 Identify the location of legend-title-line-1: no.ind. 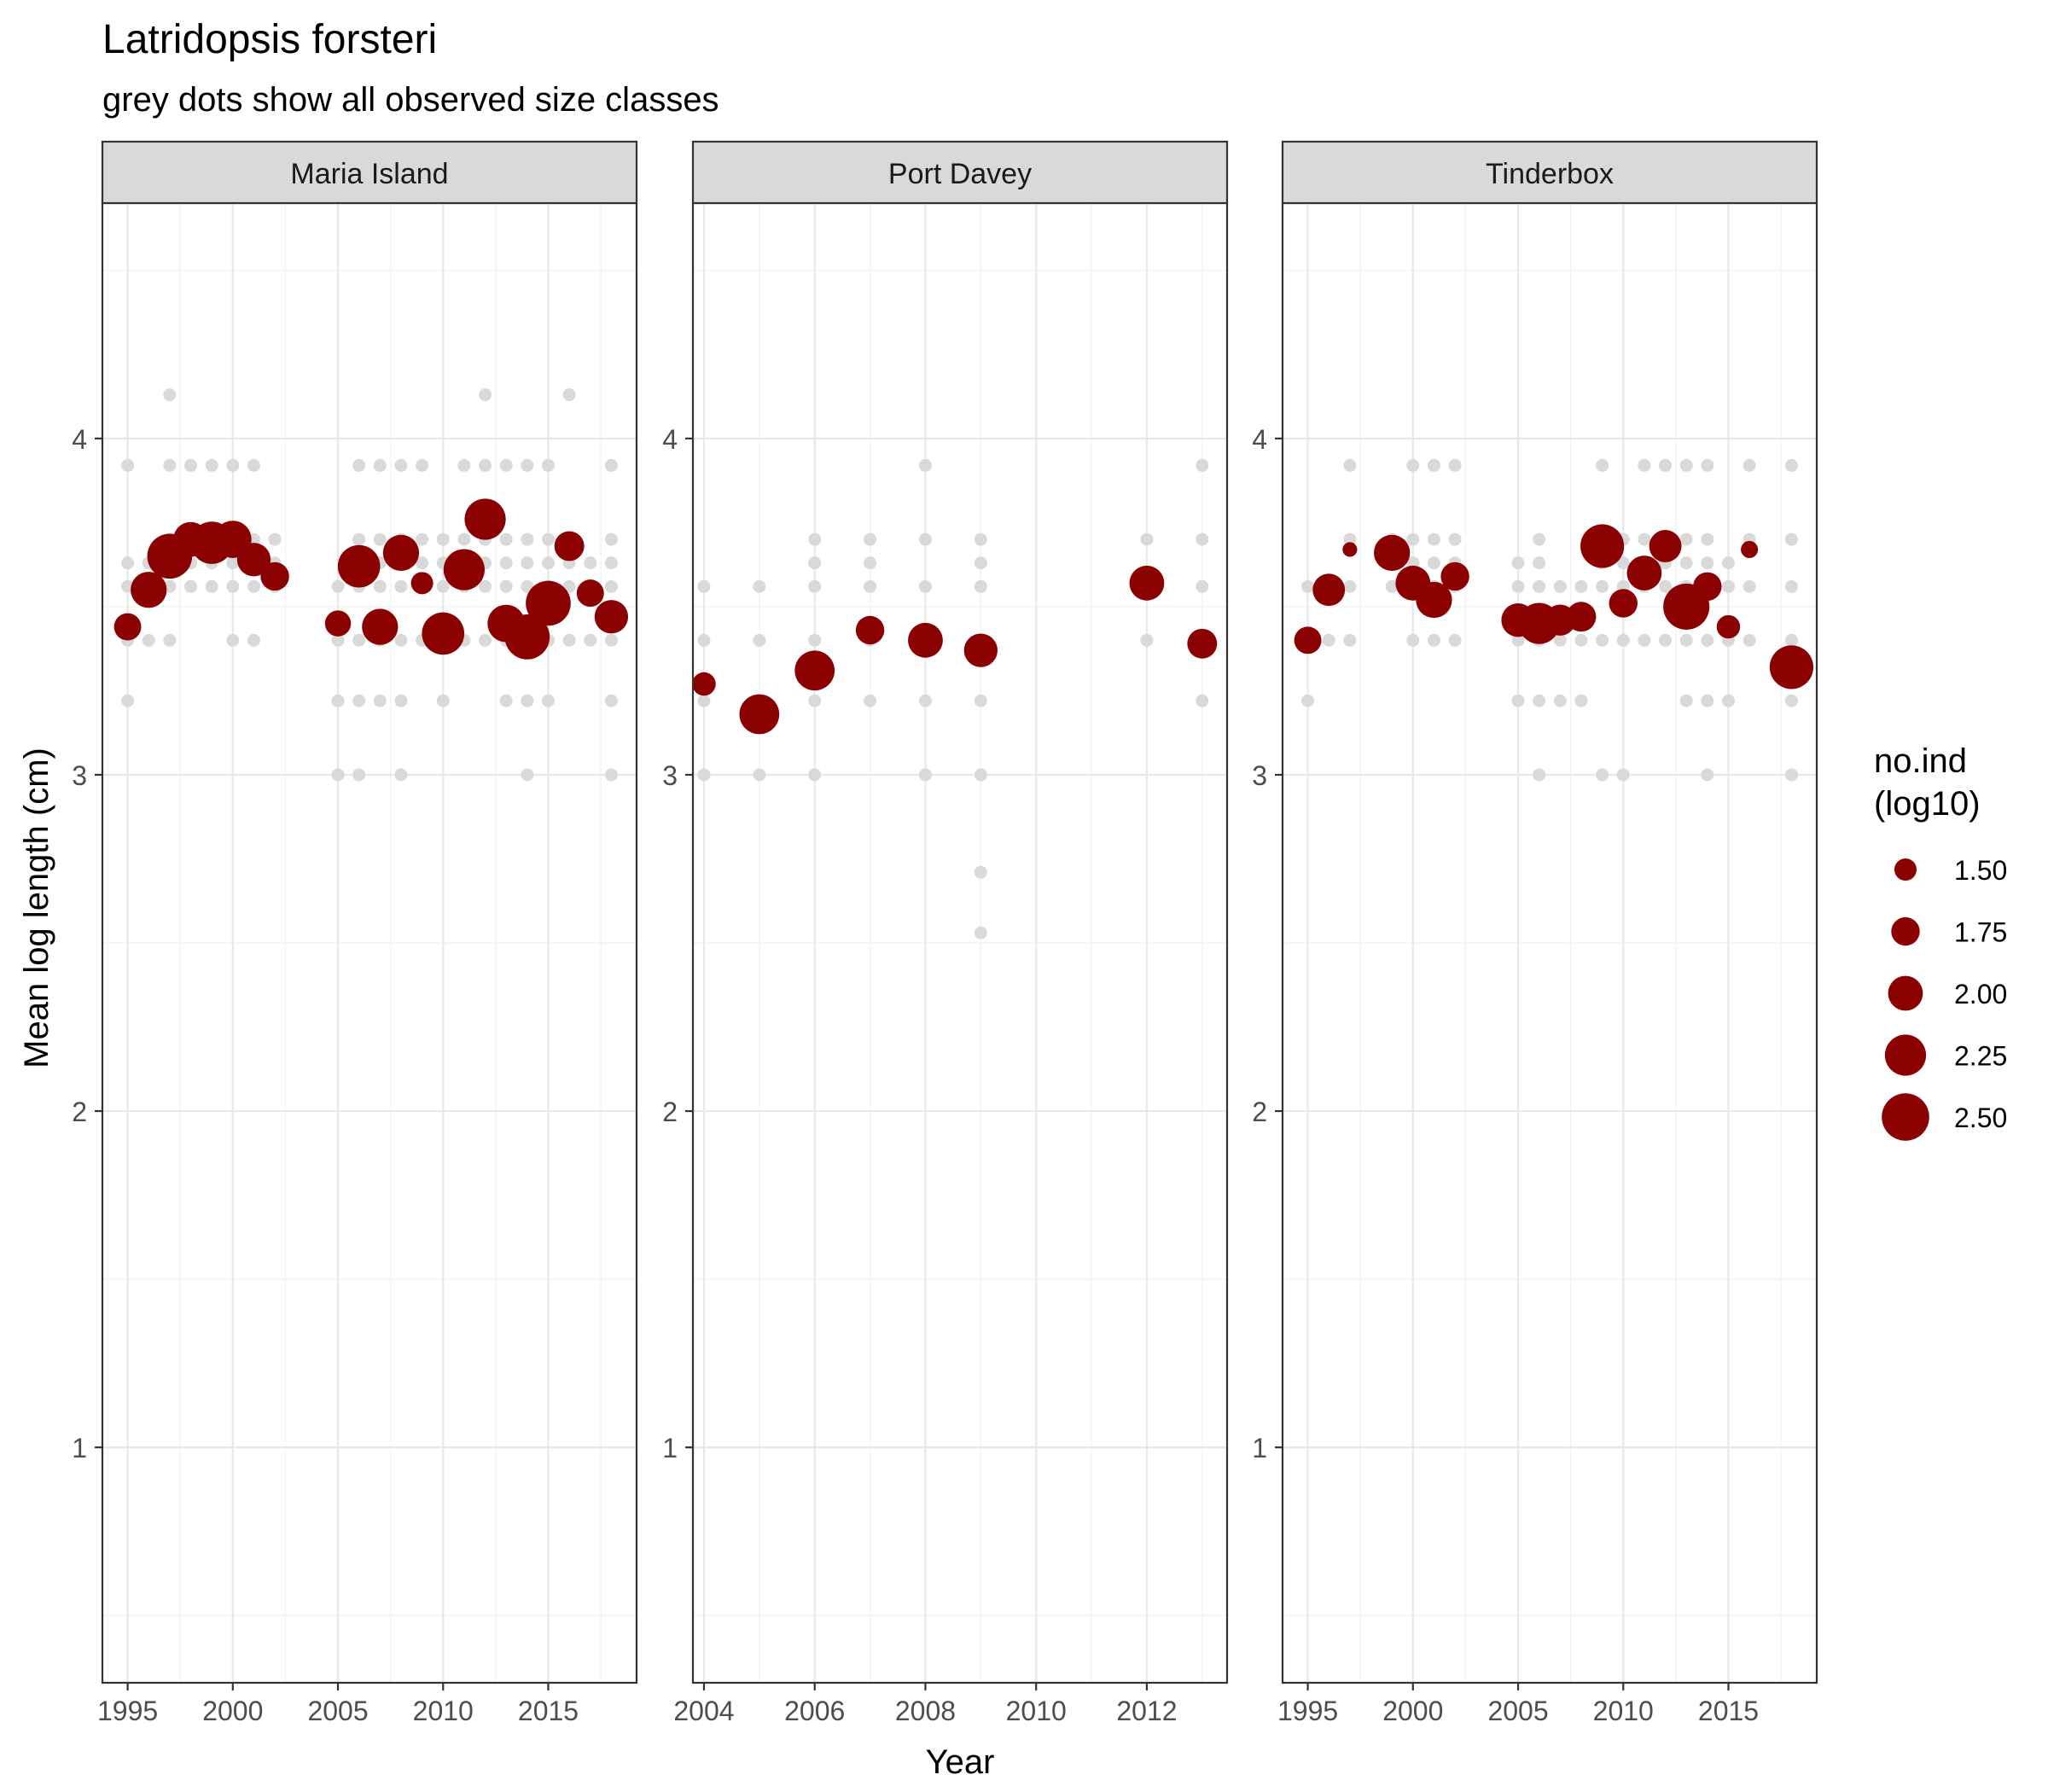
(1921, 761).